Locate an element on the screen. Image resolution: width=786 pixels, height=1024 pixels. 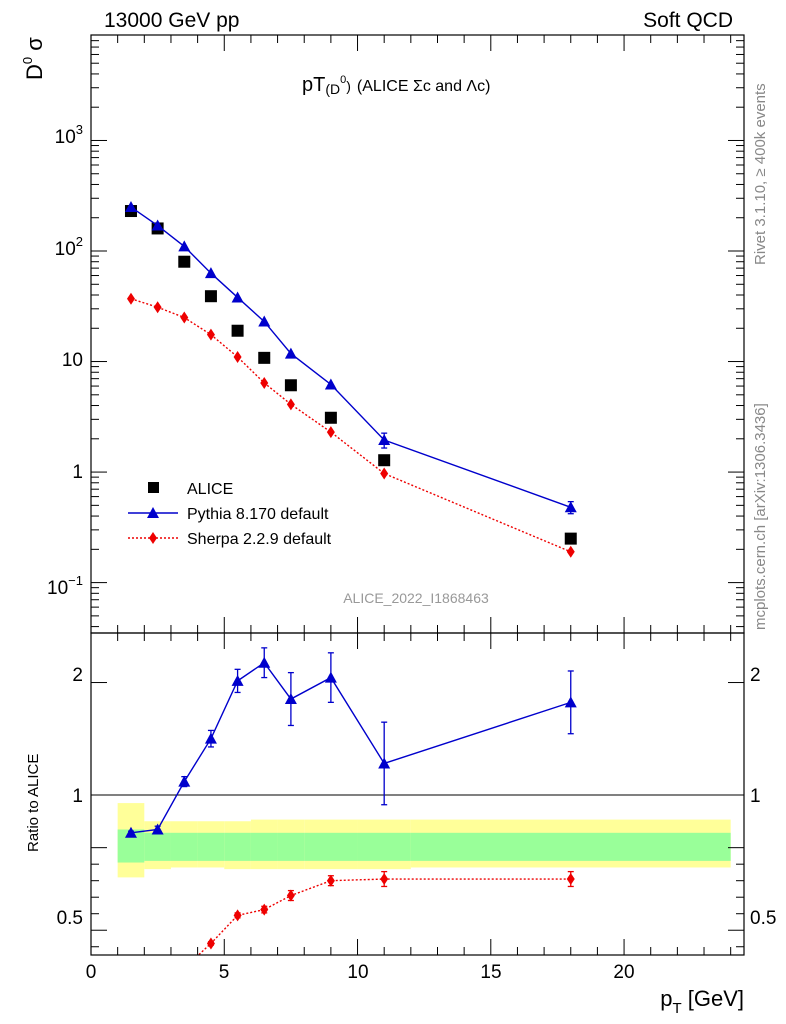
main-title: pT(D0) (ALICE Σc and Λc) is located at coordinates (396, 85).